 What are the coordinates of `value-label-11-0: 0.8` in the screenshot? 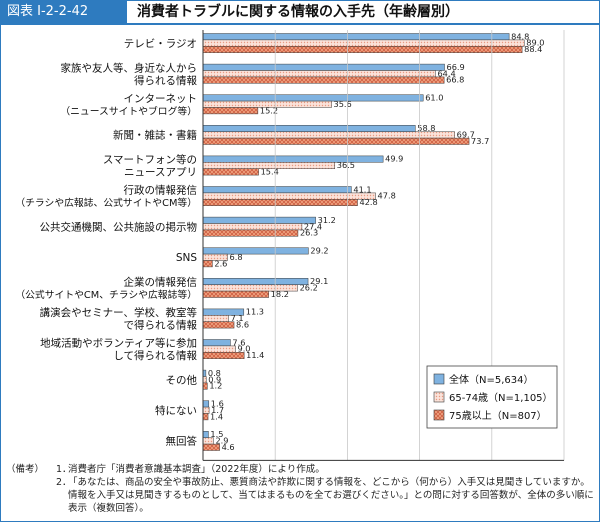 It's located at (214, 373).